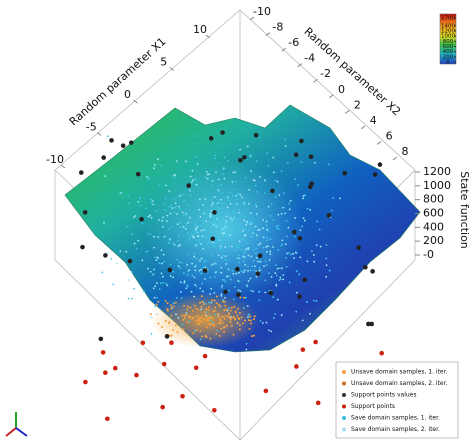  I want to click on y-tick, so click(268, 34).